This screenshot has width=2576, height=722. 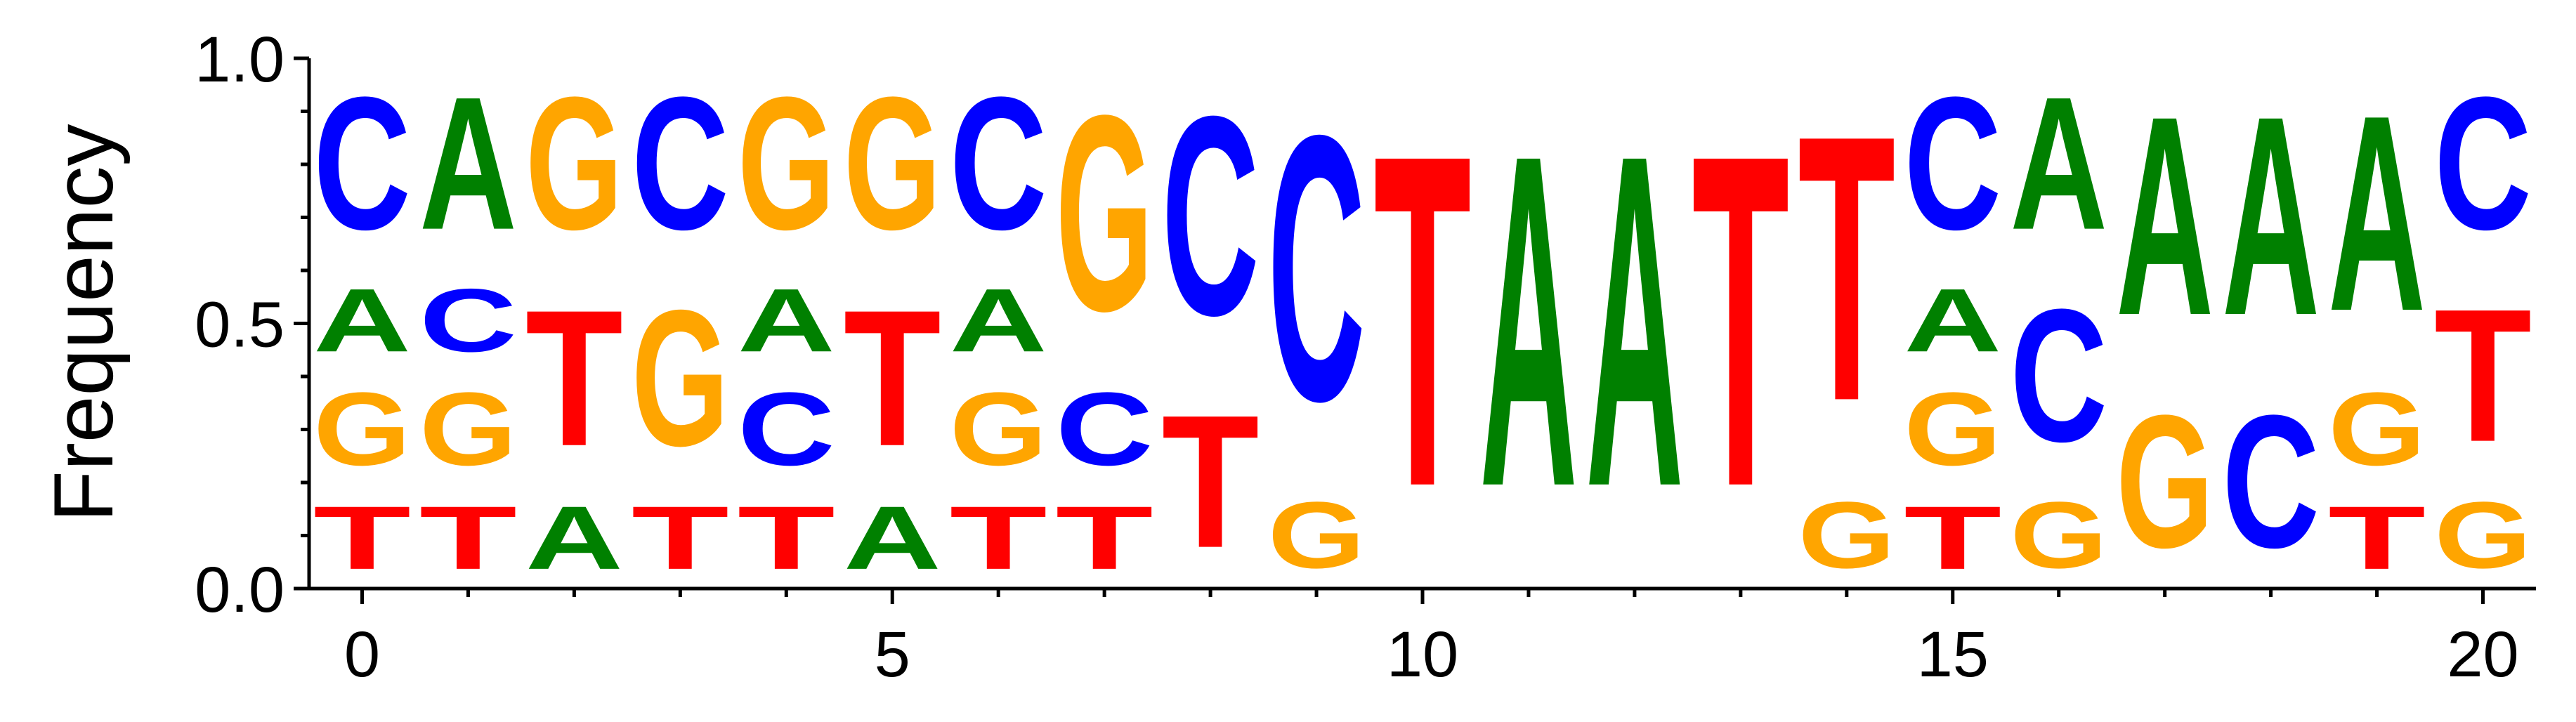 What do you see at coordinates (2271, 482) in the screenshot?
I see `logo-letter-C-pos-18: C` at bounding box center [2271, 482].